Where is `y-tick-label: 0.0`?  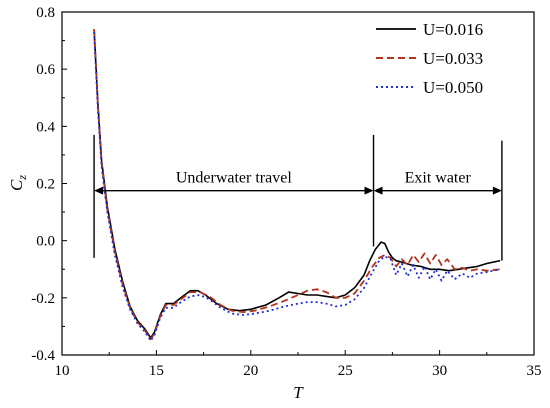 y-tick-label: 0.0 is located at coordinates (45, 242).